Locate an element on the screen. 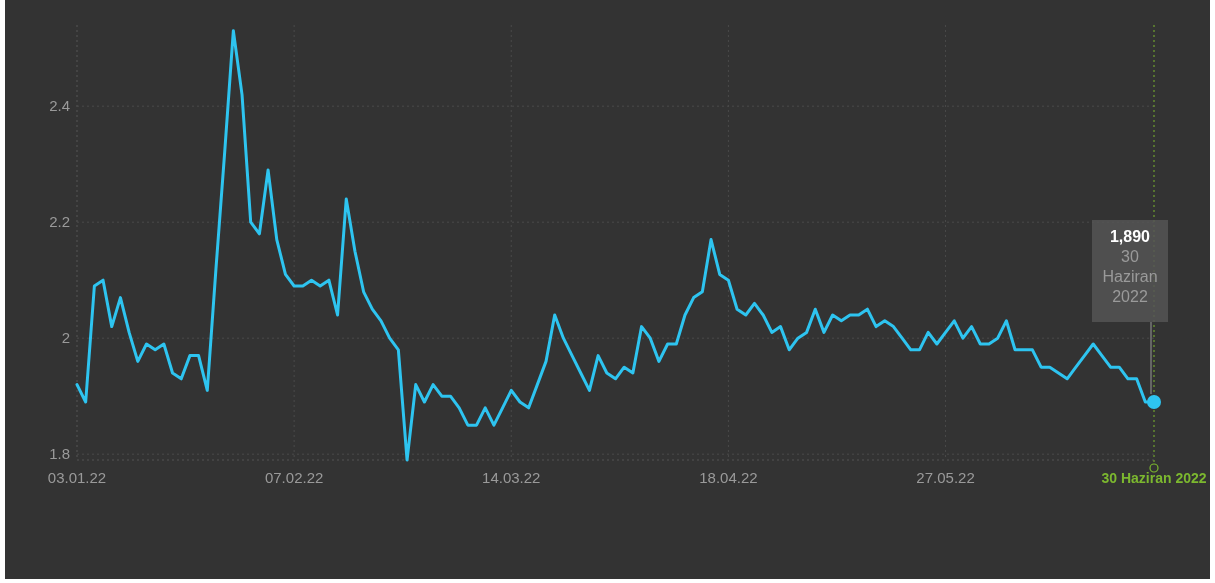 The image size is (1215, 583). x-tick-label: 27.05.22 is located at coordinates (945, 478).